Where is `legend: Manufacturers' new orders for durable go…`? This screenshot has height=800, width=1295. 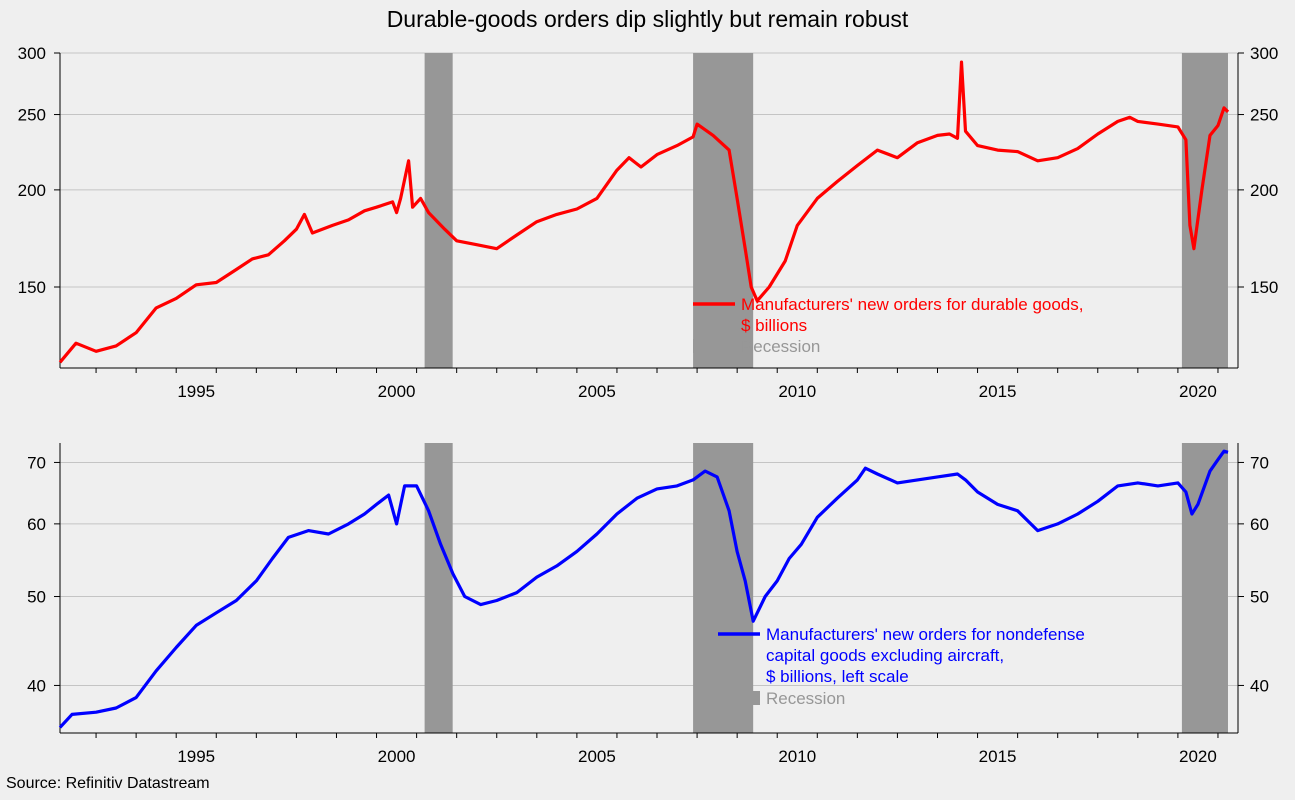
legend: Manufacturers' new orders for durable go… is located at coordinates (888, 325).